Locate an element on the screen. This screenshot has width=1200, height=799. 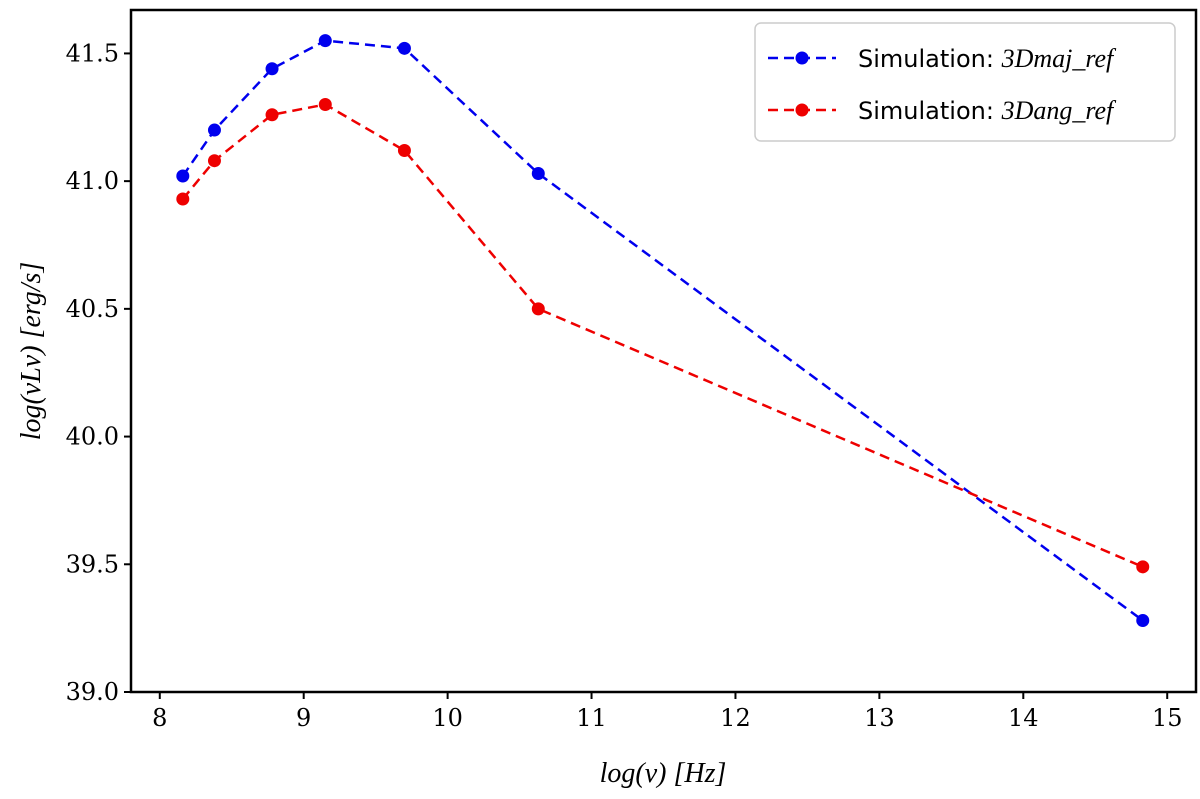
y-tick-label: 40.0 is located at coordinates (92, 437).